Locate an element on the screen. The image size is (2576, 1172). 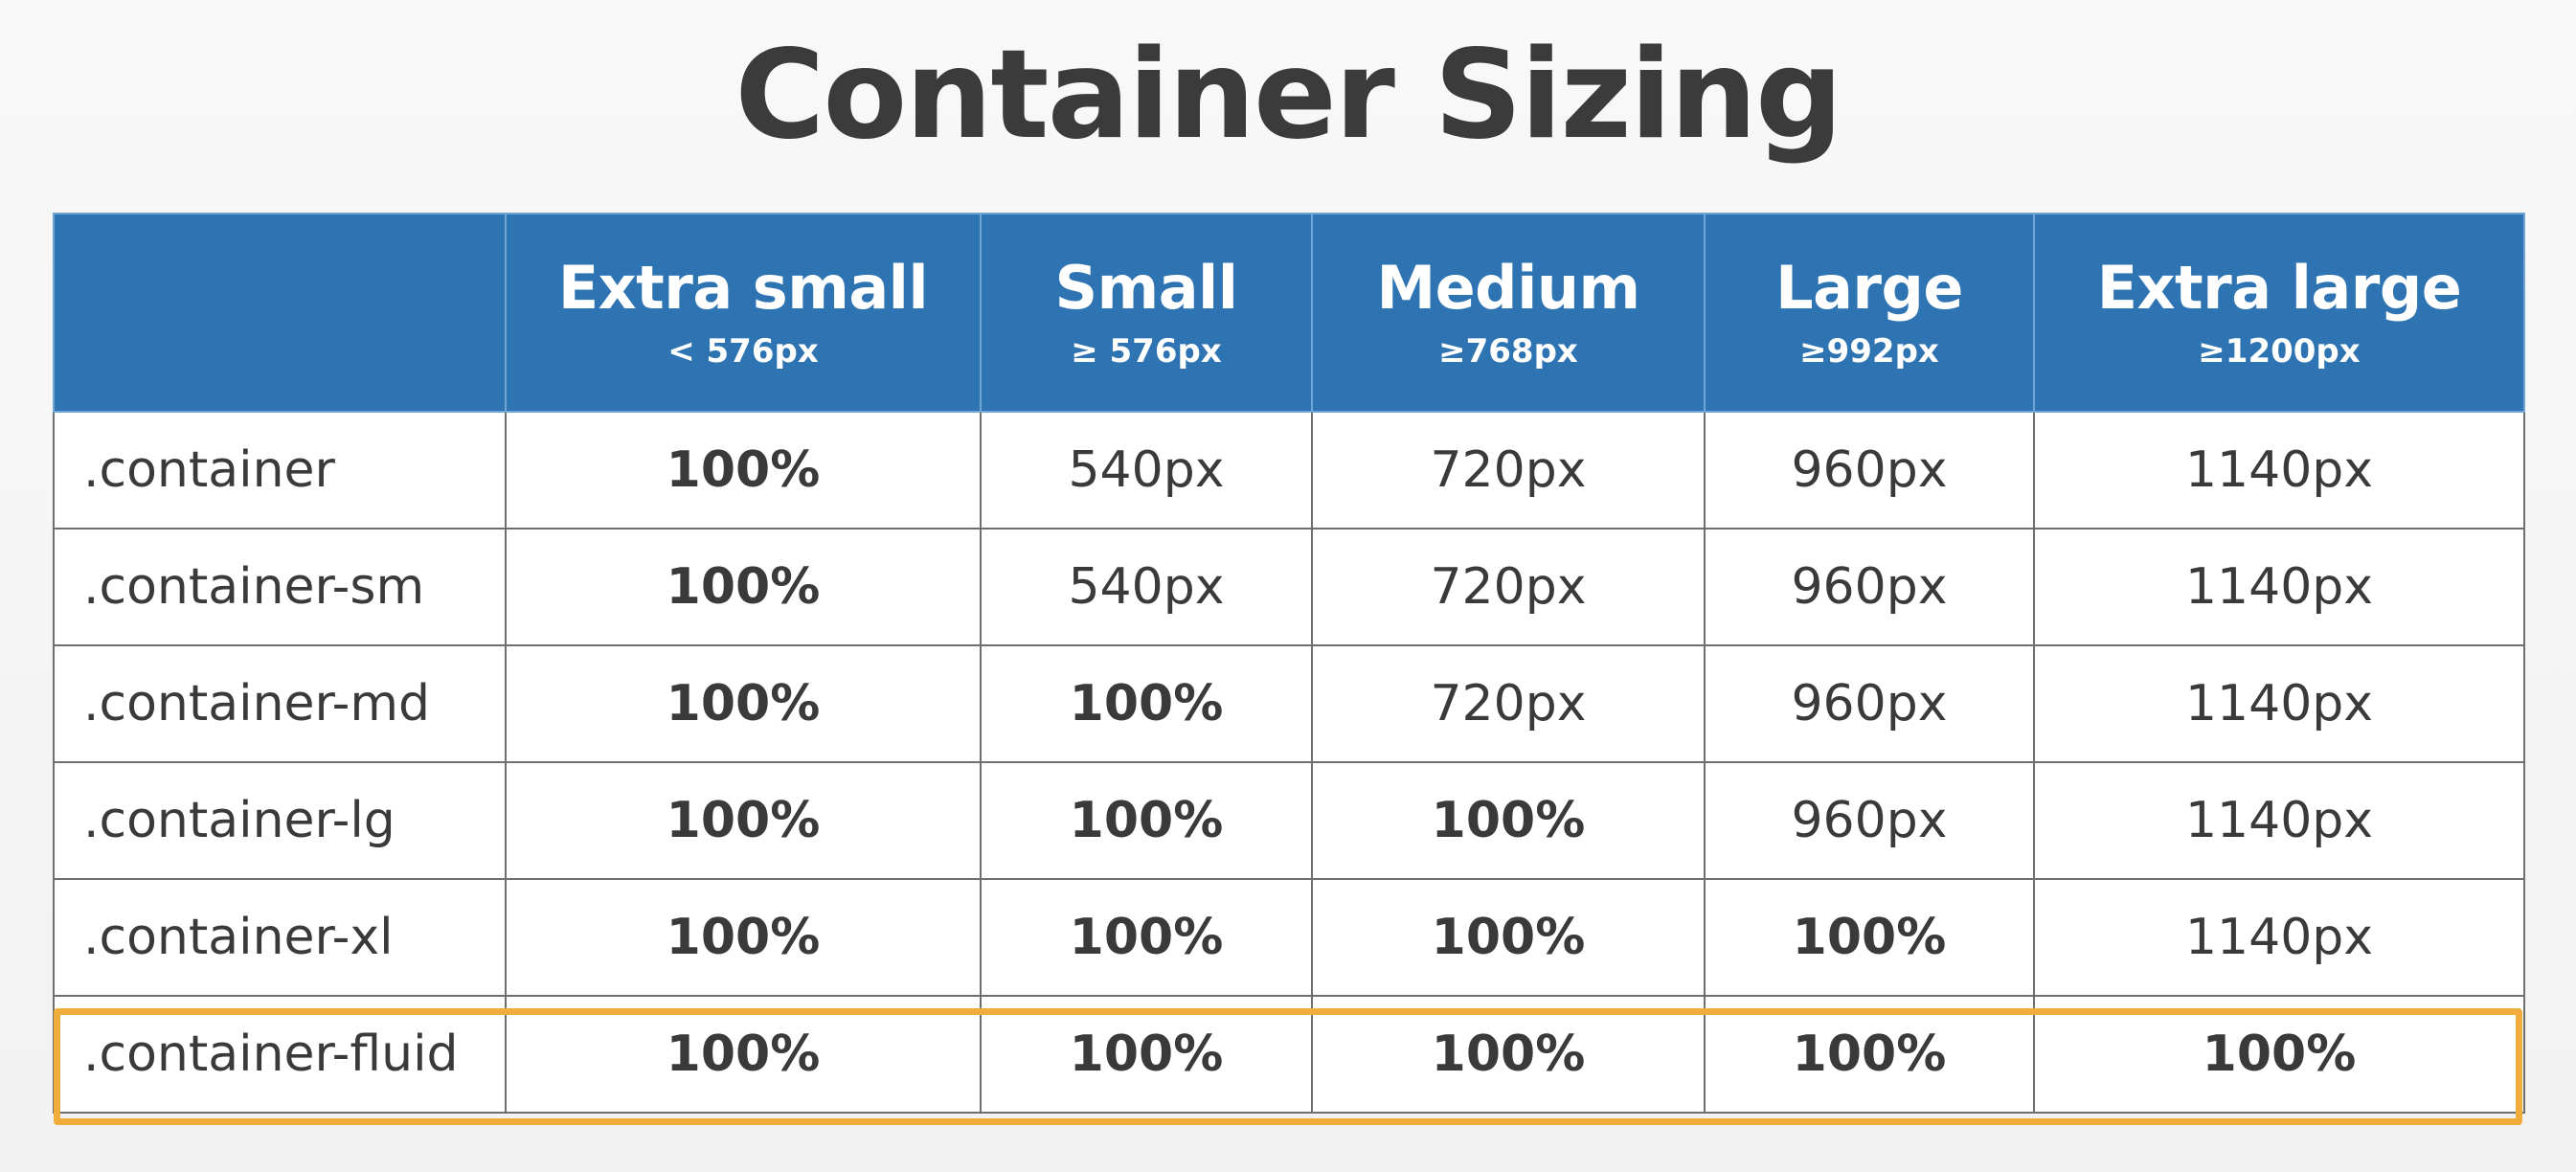
header-range: ≥768px is located at coordinates (1508, 351).